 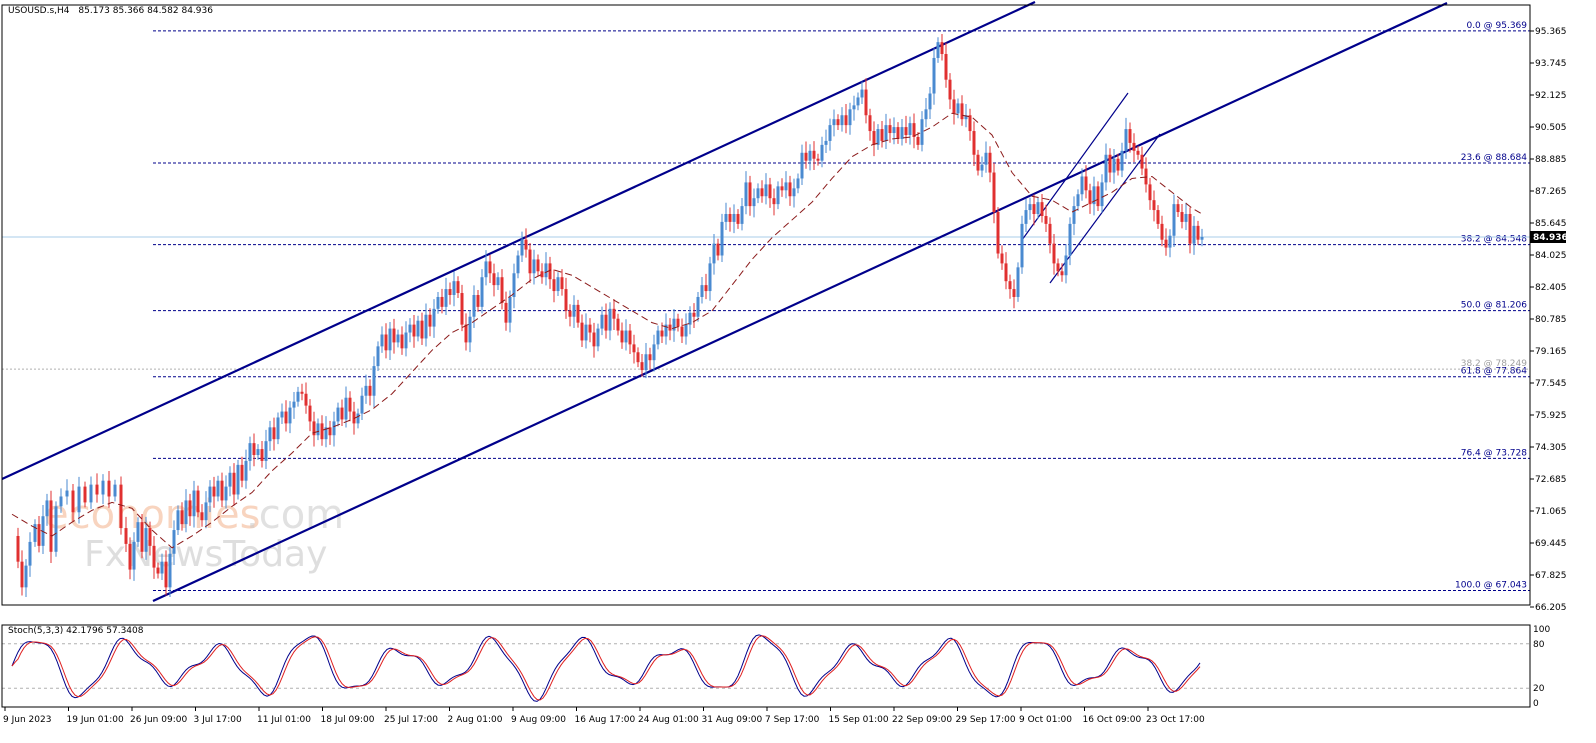 What do you see at coordinates (1536, 704) in the screenshot?
I see `stoch-tick-label: 0` at bounding box center [1536, 704].